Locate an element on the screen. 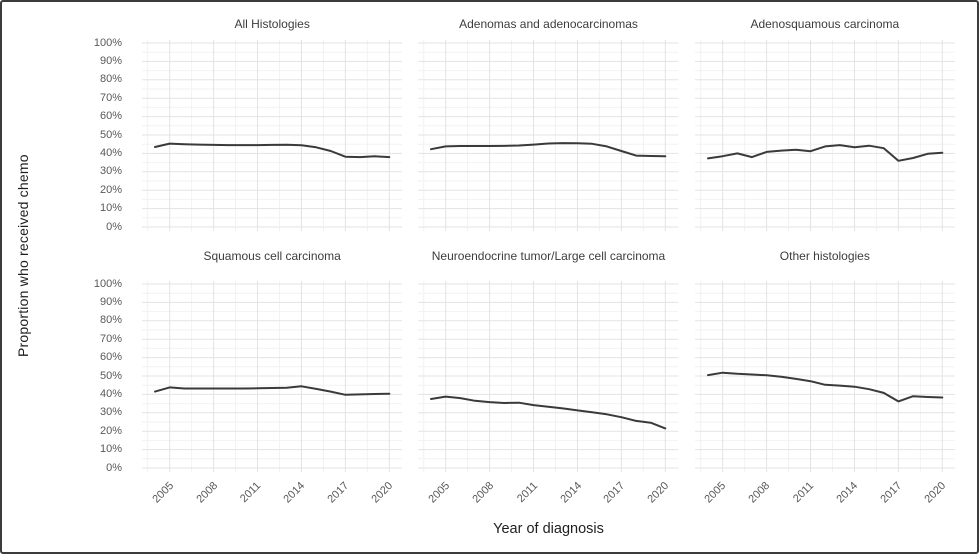  x-axis-title: Year of diagnosis is located at coordinates (548, 529).